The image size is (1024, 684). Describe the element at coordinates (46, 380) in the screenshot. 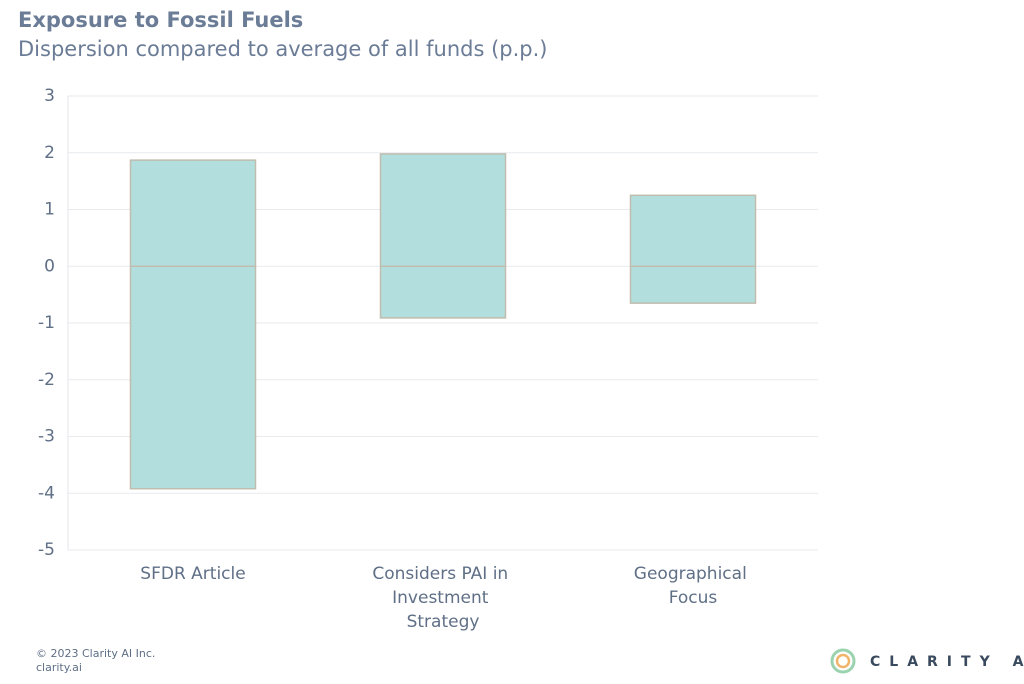

I see `y-tick-label: -2` at that location.